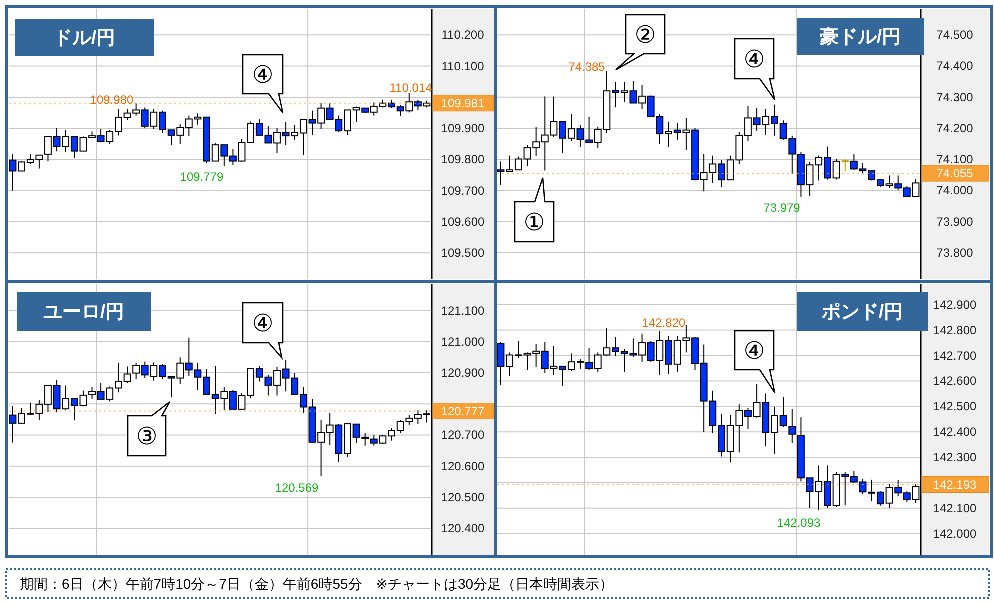 This screenshot has height=604, width=994. I want to click on y-tick-label: 110.100, so click(463, 66).